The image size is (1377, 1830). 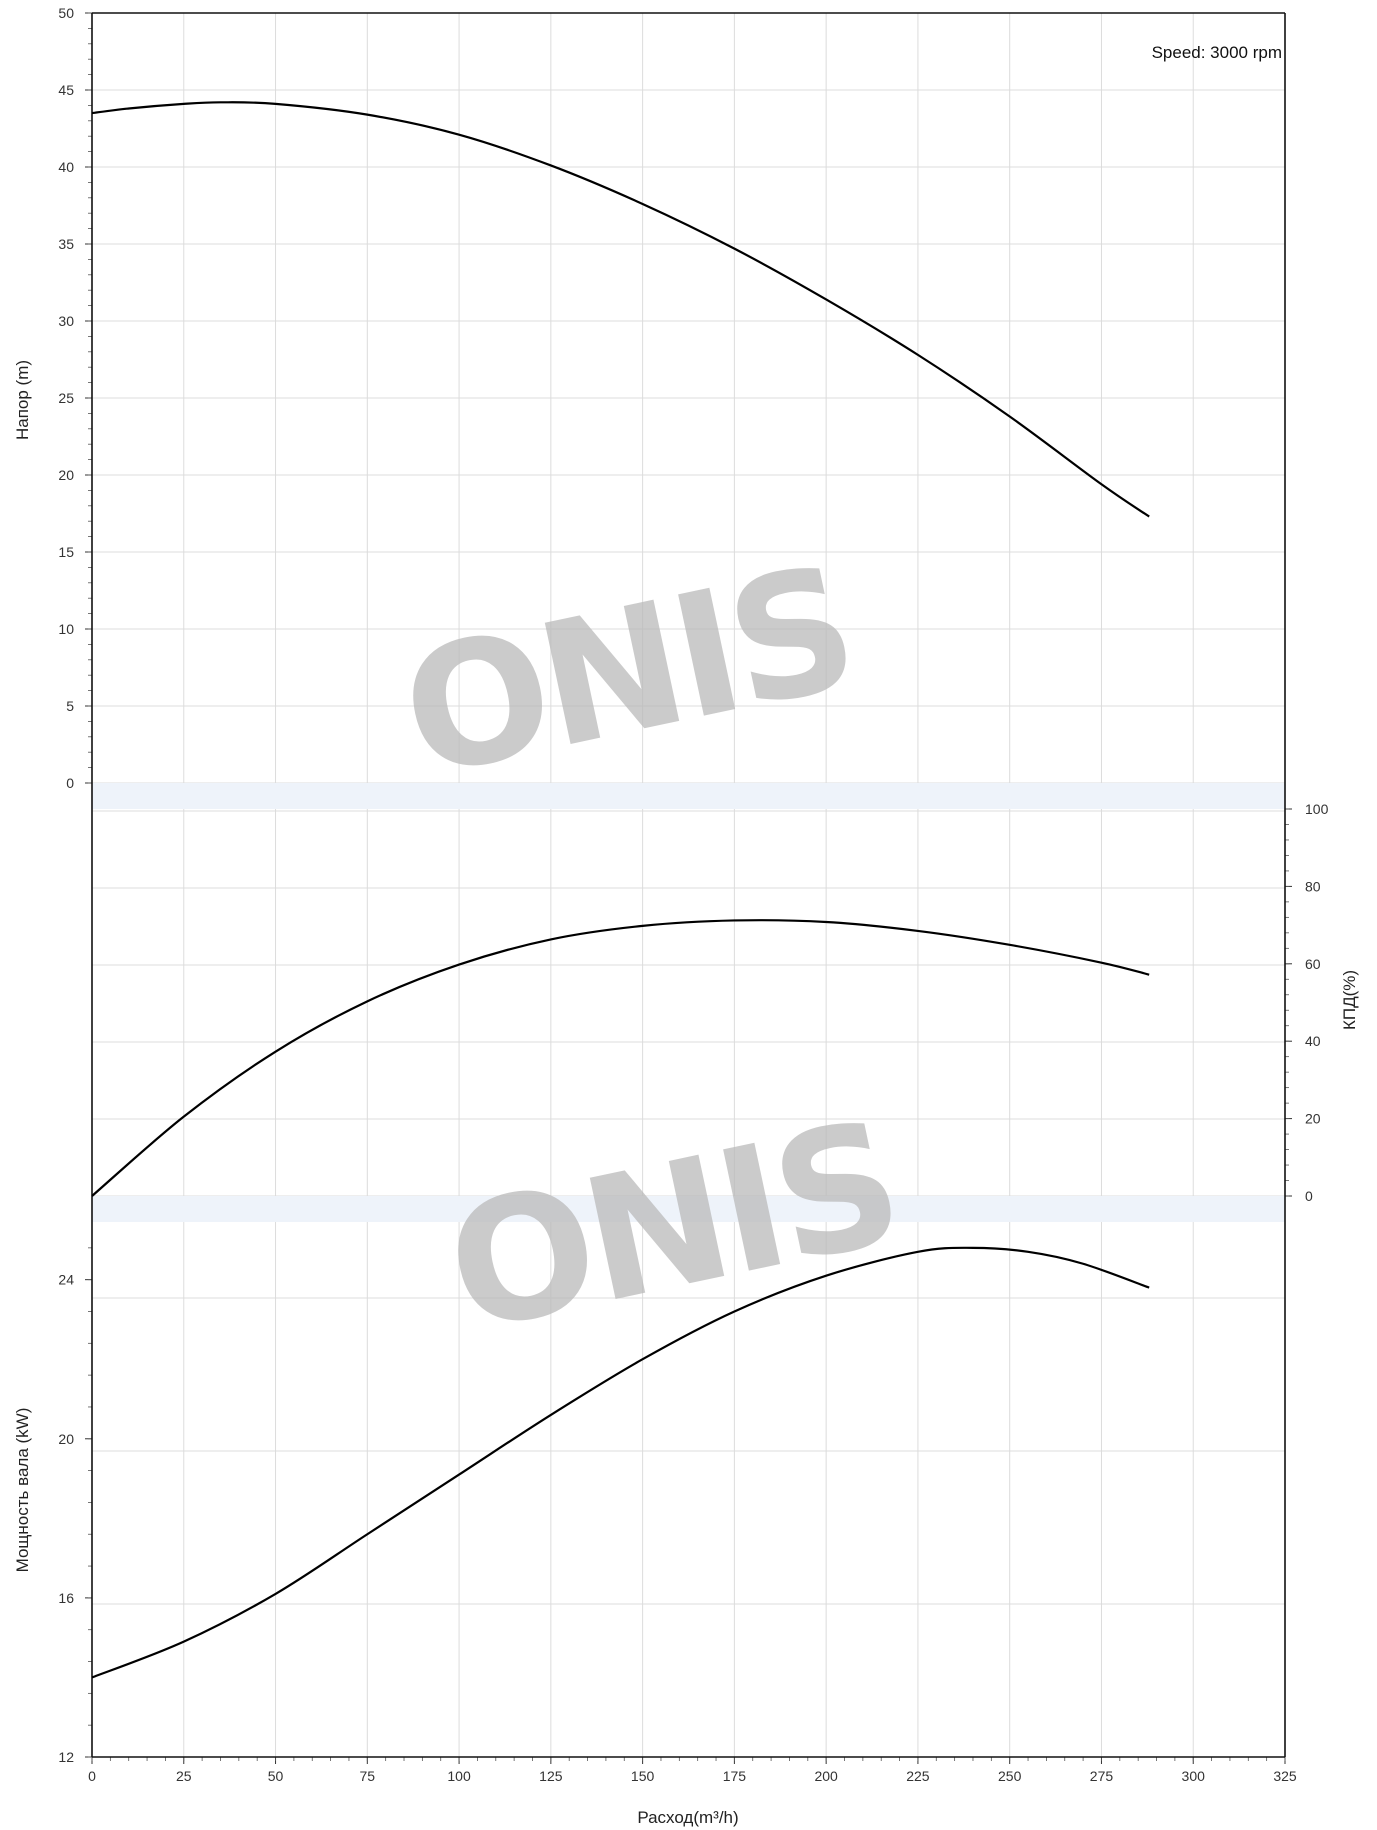 What do you see at coordinates (66, 13) in the screenshot?
I see `head-tick-label: 50` at bounding box center [66, 13].